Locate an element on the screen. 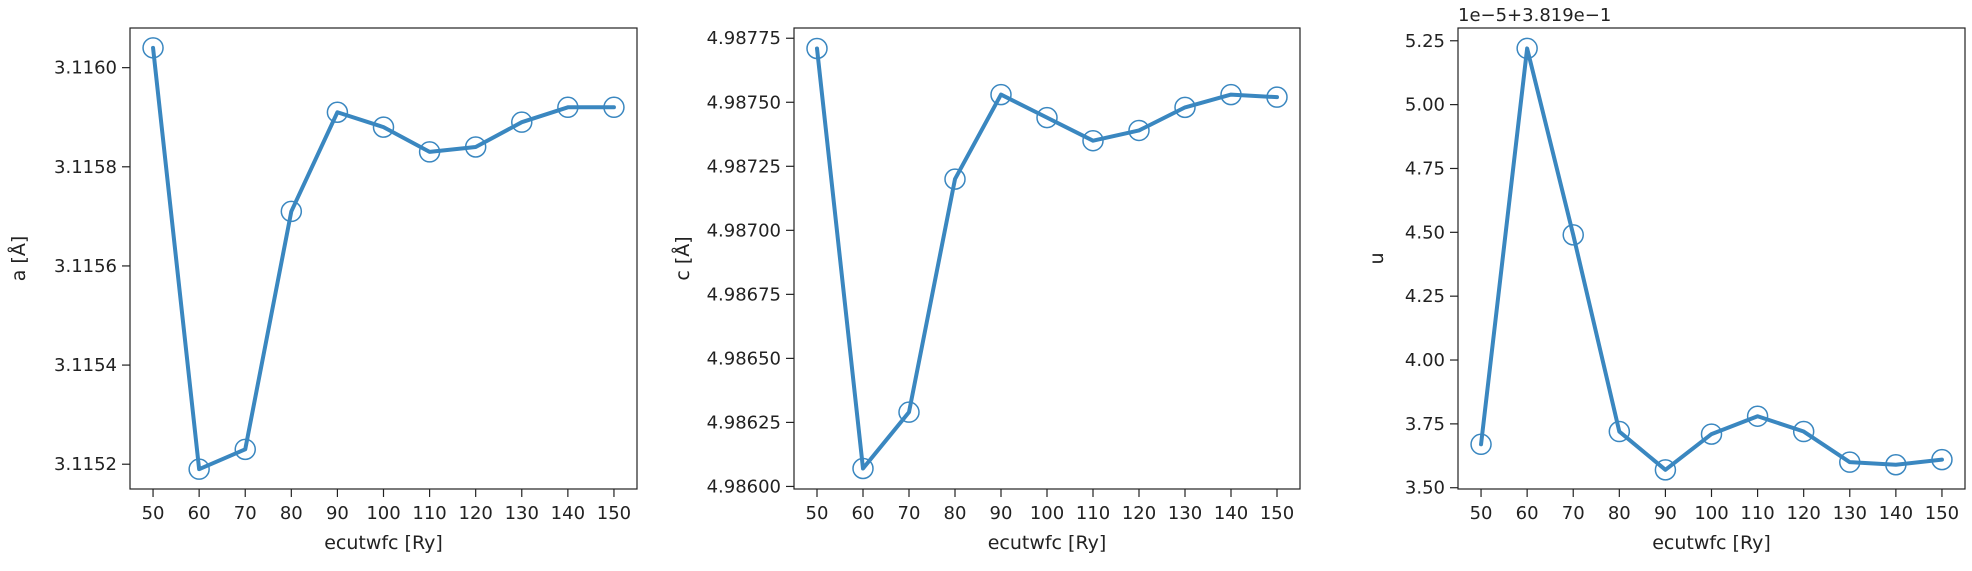 This screenshot has height=571, width=1972. y-tick-label: 4.75 is located at coordinates (1425, 168).